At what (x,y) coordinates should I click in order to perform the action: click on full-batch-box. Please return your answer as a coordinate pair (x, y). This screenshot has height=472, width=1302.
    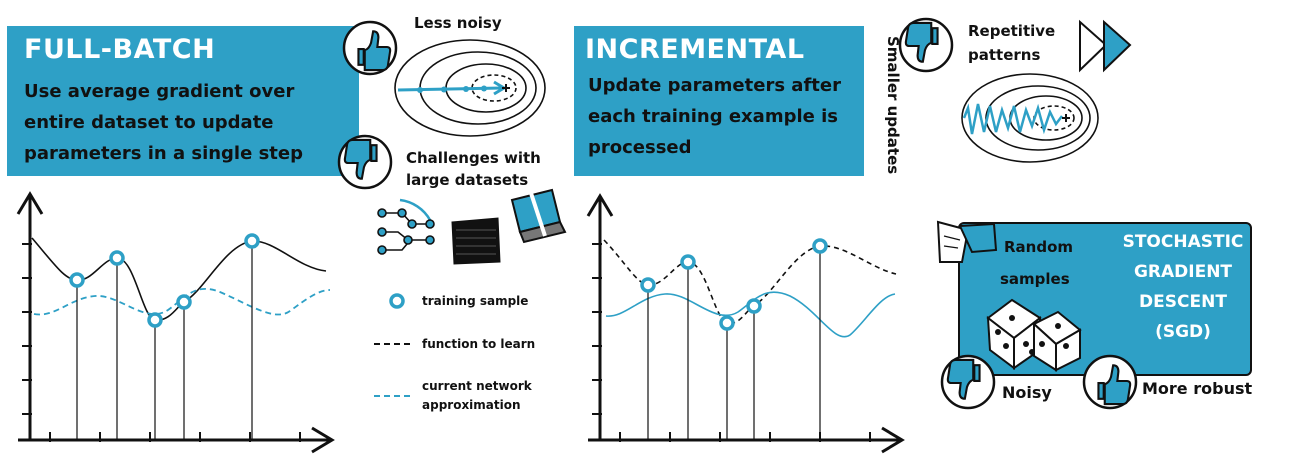
    Looking at the image, I should click on (183, 101).